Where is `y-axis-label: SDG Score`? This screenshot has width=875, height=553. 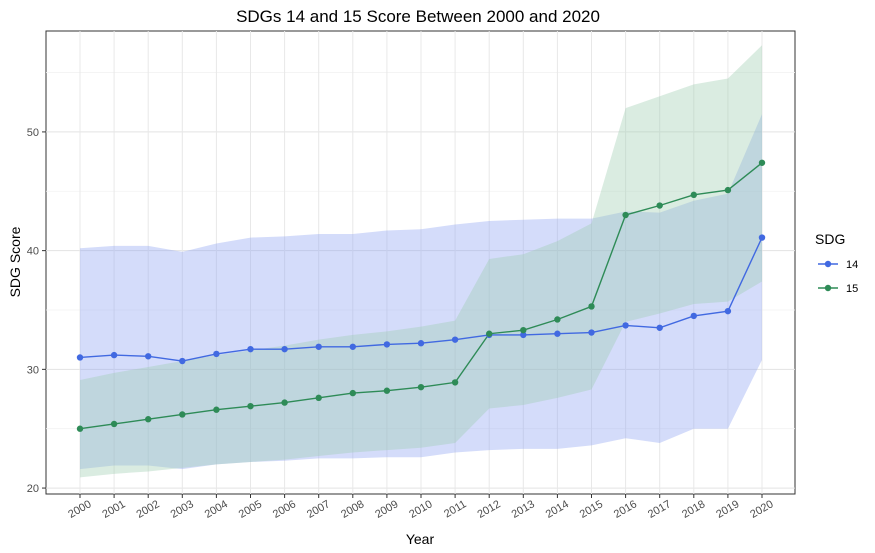
y-axis-label: SDG Score is located at coordinates (15, 261).